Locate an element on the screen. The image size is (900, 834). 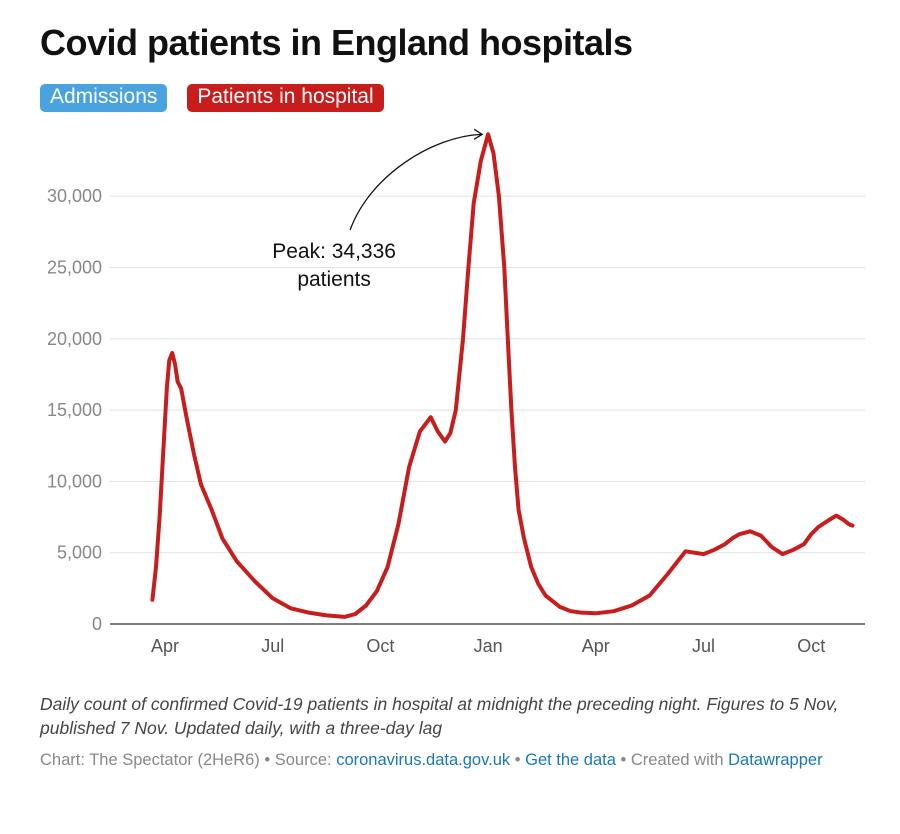
credit-text: Chart: The Spectator (2HeR6) • Source: is located at coordinates (188, 760).